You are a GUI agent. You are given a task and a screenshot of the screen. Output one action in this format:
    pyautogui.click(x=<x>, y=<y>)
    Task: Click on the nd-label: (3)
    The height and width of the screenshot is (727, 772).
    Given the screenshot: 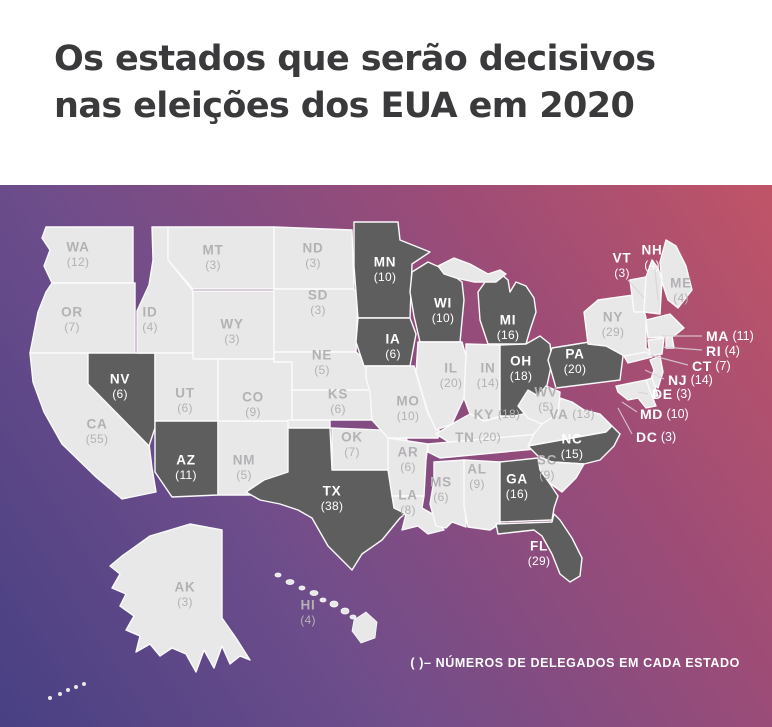 What is the action you would take?
    pyautogui.click(x=313, y=263)
    